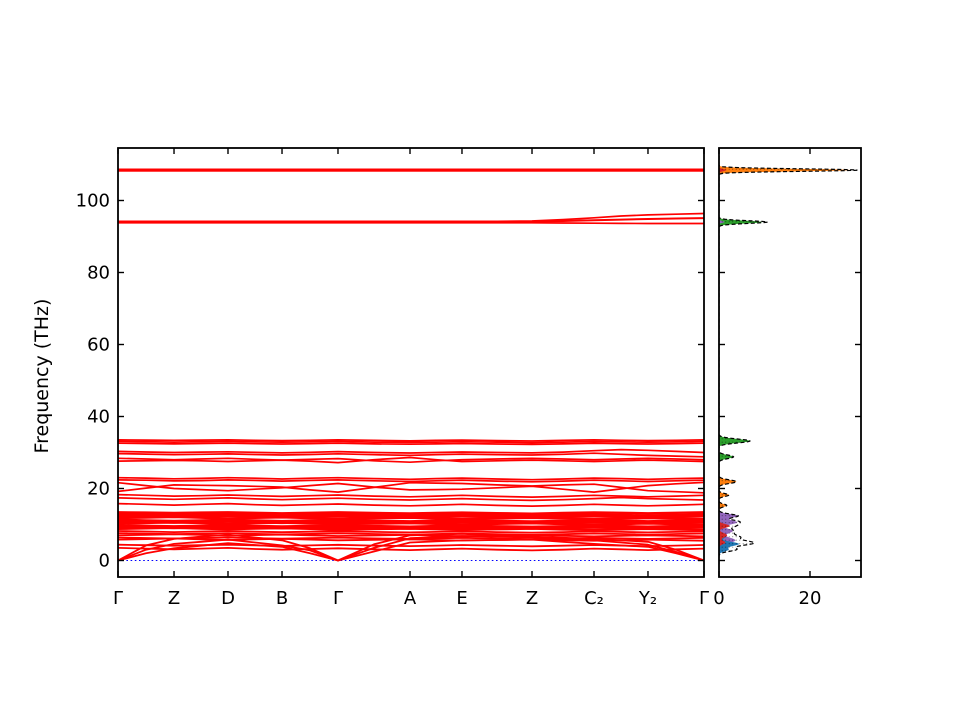  I want to click on dos-fill-purple, so click(729, 357).